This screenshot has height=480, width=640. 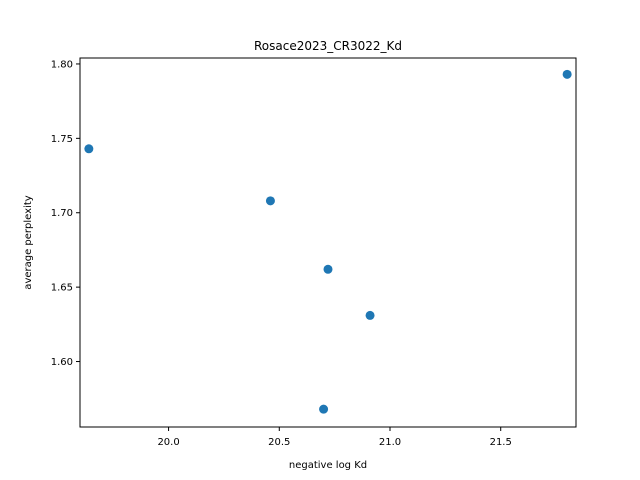 What do you see at coordinates (62, 362) in the screenshot?
I see `y-tick-label: 1.60` at bounding box center [62, 362].